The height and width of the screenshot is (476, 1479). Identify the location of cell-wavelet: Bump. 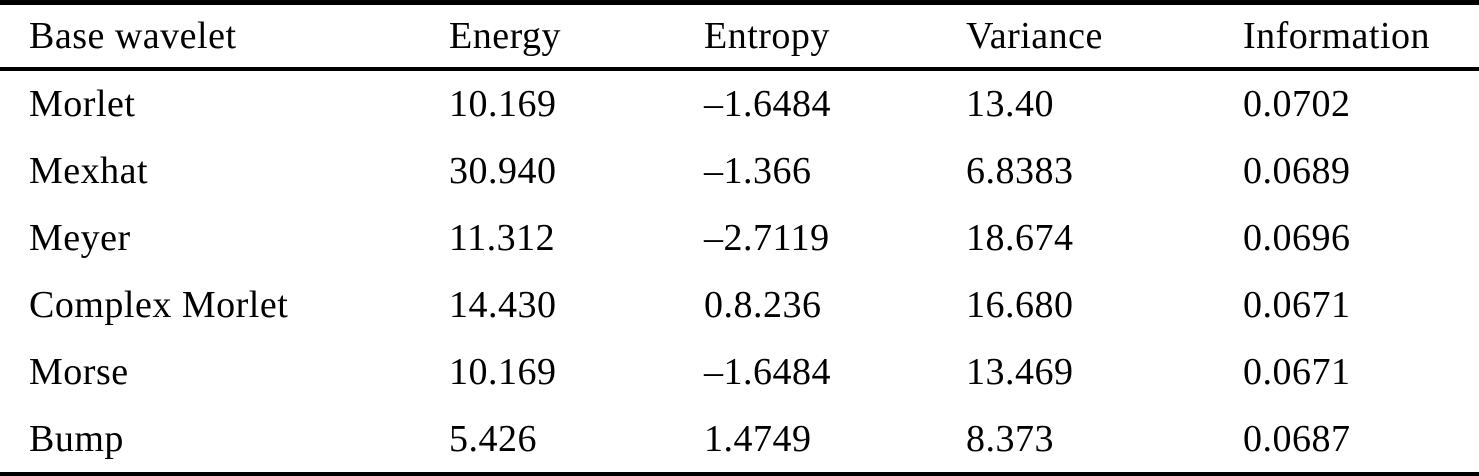
(76, 438).